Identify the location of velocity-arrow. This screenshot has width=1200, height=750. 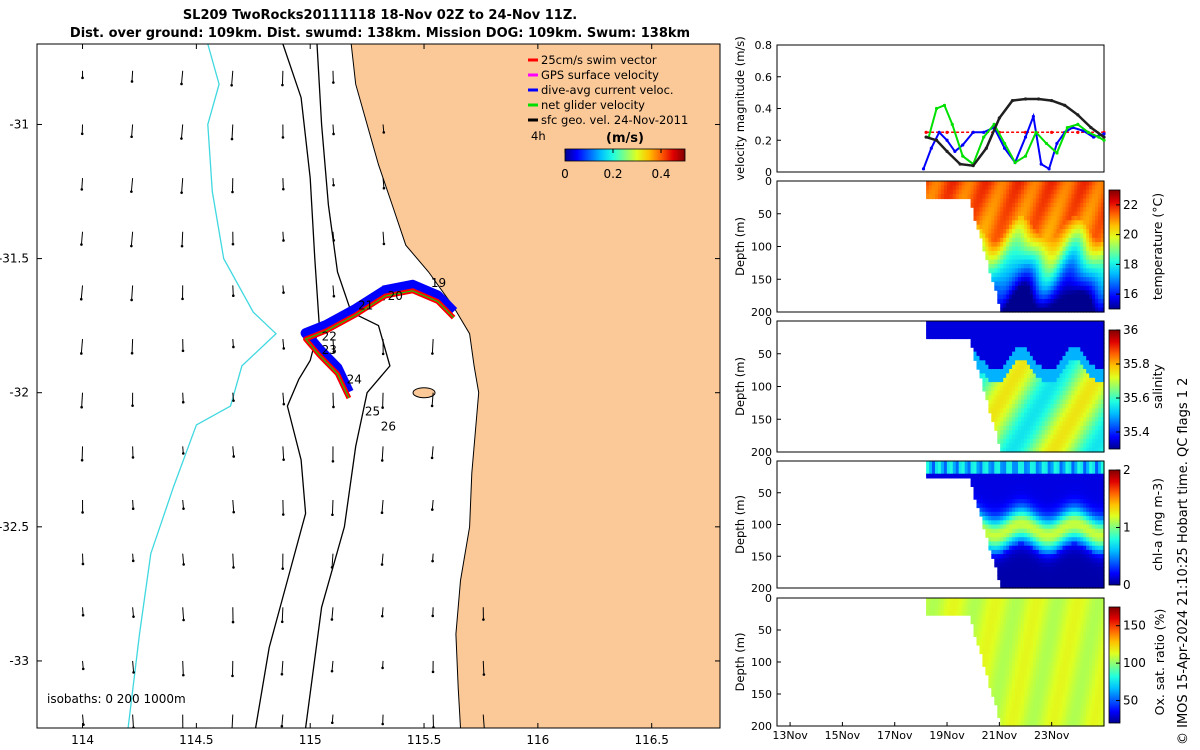
(132, 130).